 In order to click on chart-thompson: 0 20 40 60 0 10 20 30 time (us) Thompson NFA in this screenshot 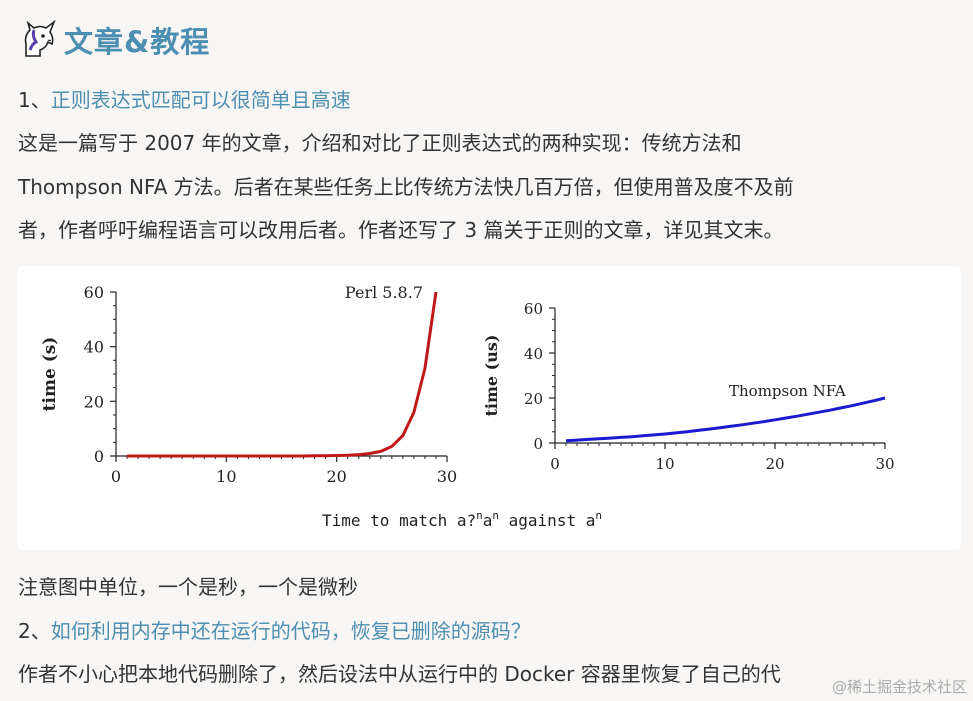, I will do `click(688, 386)`.